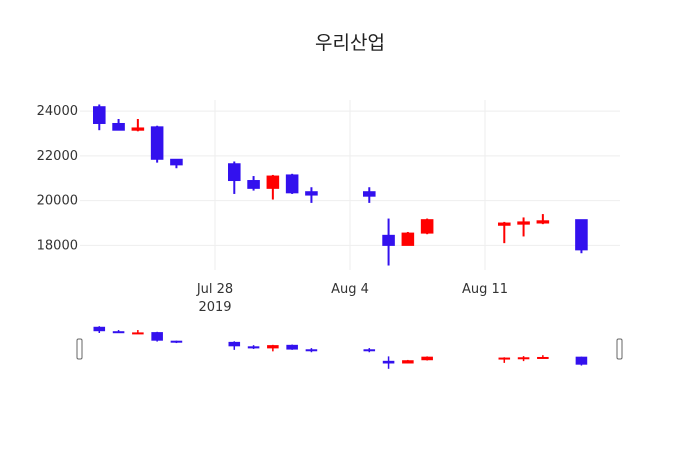 This screenshot has height=450, width=700. What do you see at coordinates (57, 201) in the screenshot?
I see `y-tick-label: 20000` at bounding box center [57, 201].